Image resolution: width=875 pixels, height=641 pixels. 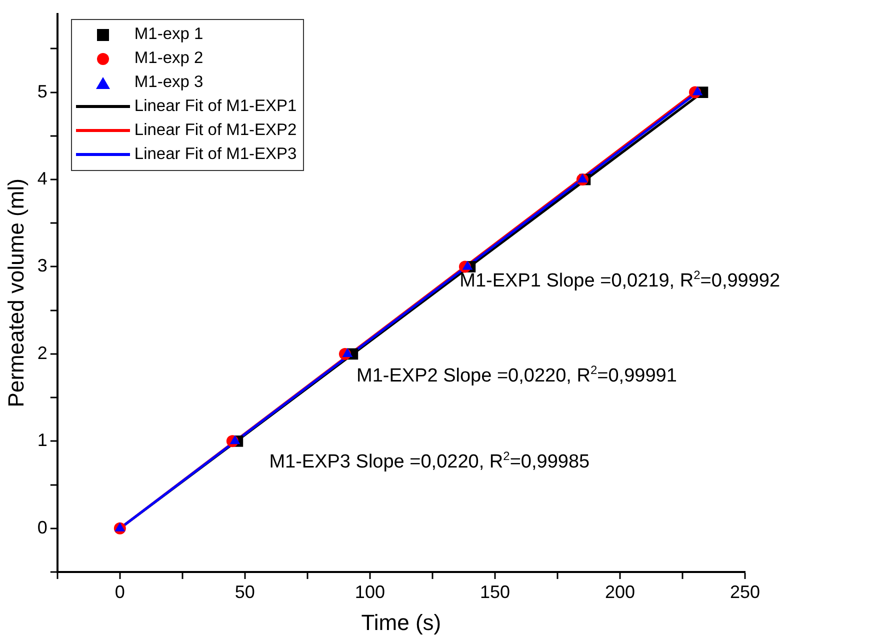 What do you see at coordinates (215, 154) in the screenshot?
I see `legend-label: Linear Fit of M1-EXP3` at bounding box center [215, 154].